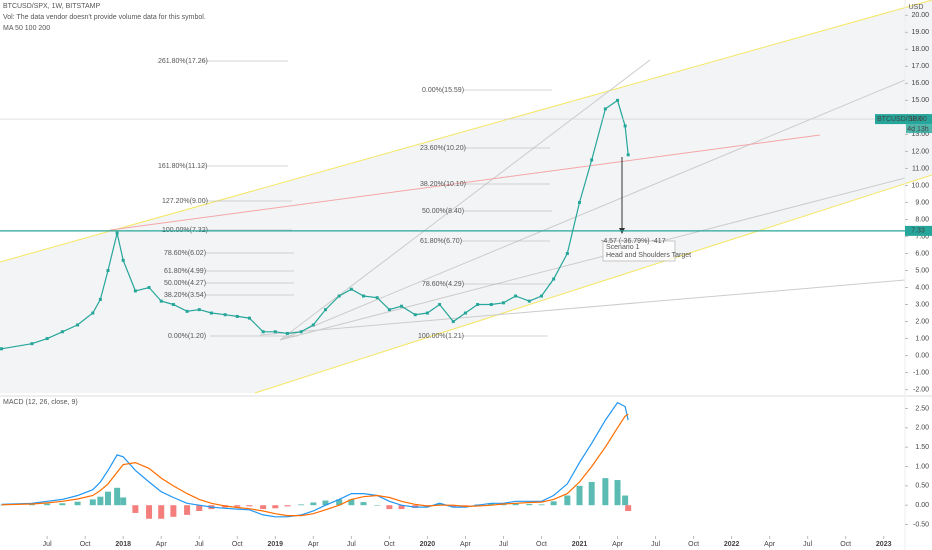 The height and width of the screenshot is (550, 932). What do you see at coordinates (920, 15) in the screenshot?
I see `y-tick-label: 20.00` at bounding box center [920, 15].